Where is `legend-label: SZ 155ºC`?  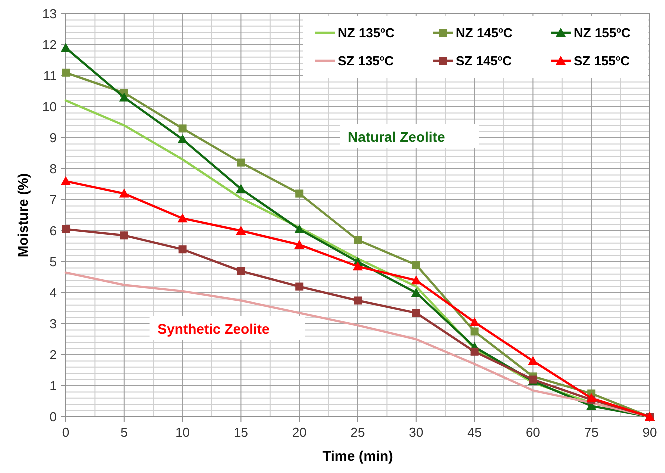 legend-label: SZ 155ºC is located at coordinates (602, 61).